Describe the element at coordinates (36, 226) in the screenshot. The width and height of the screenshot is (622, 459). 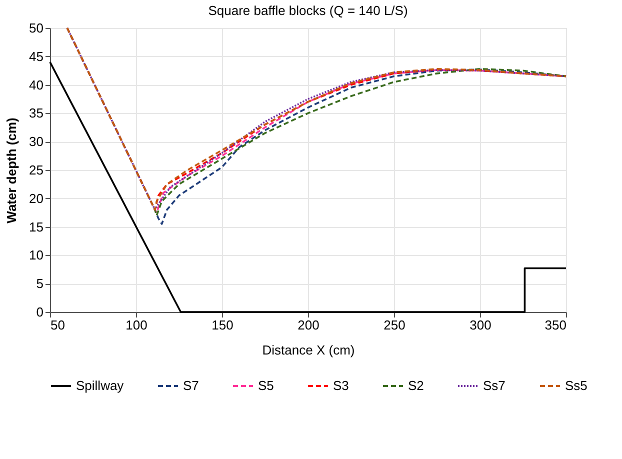
I see `y-tick-label: 15` at that location.